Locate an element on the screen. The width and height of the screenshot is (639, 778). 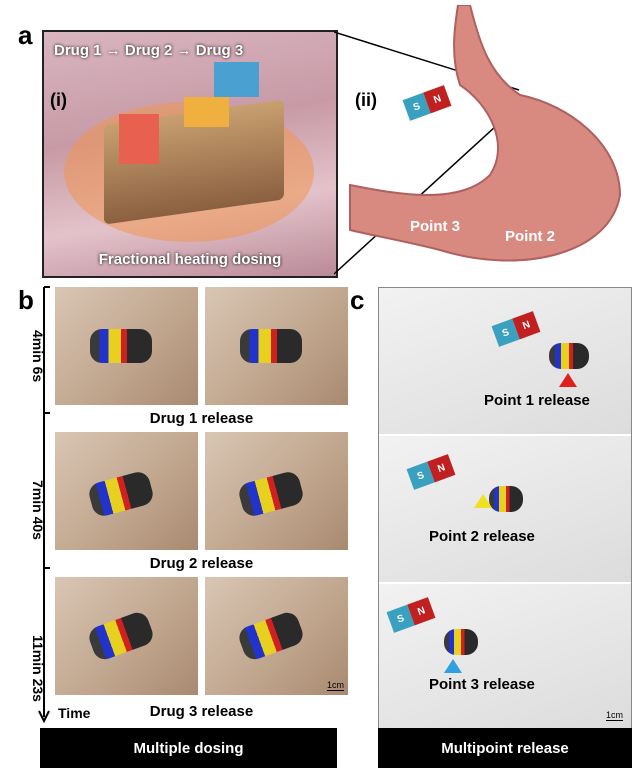
time-3: 11min 23s is located at coordinates (38, 668).